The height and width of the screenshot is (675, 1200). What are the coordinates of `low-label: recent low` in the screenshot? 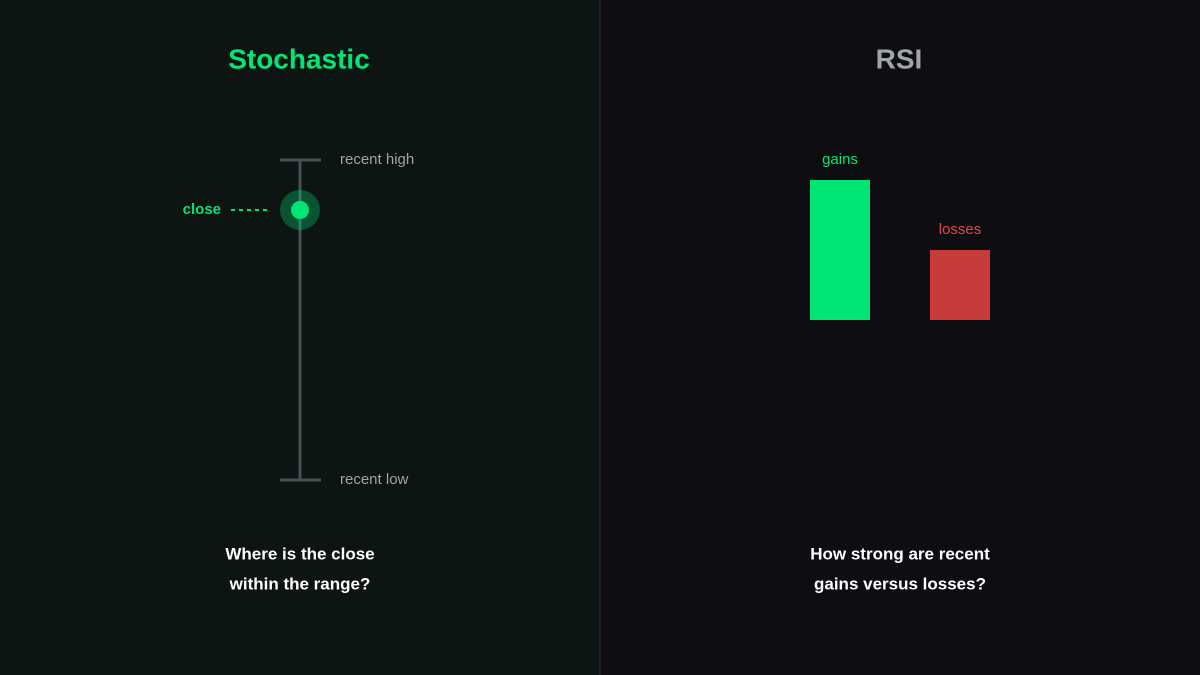 It's located at (374, 479).